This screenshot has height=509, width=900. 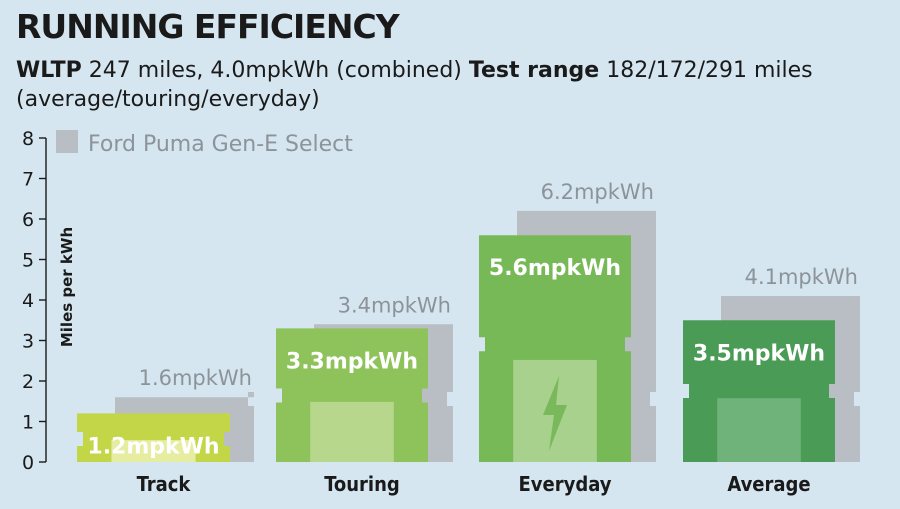 I want to click on y-tick-label: 6, so click(x=28, y=220).